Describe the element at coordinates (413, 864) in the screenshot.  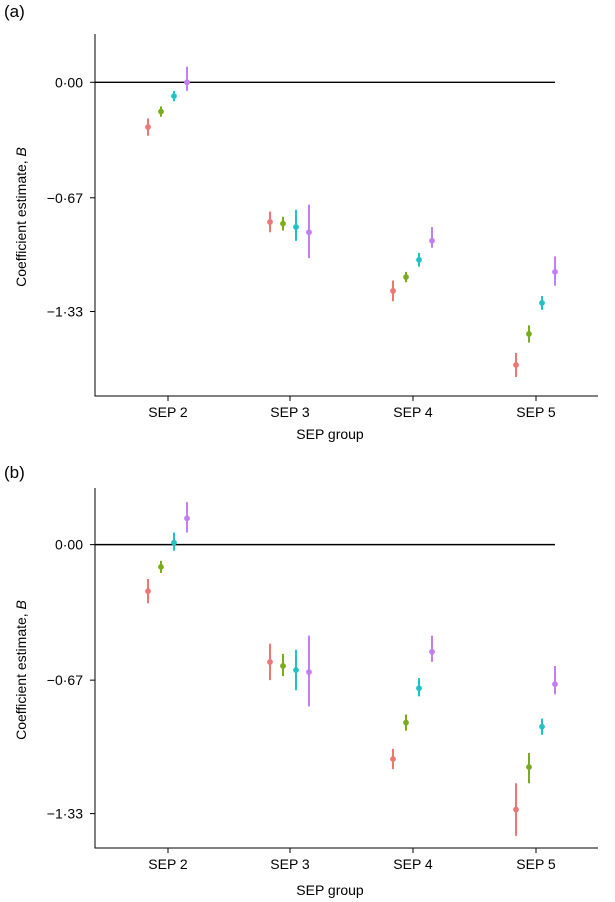
I see `panel-b-xtick-label: SEP 4` at that location.